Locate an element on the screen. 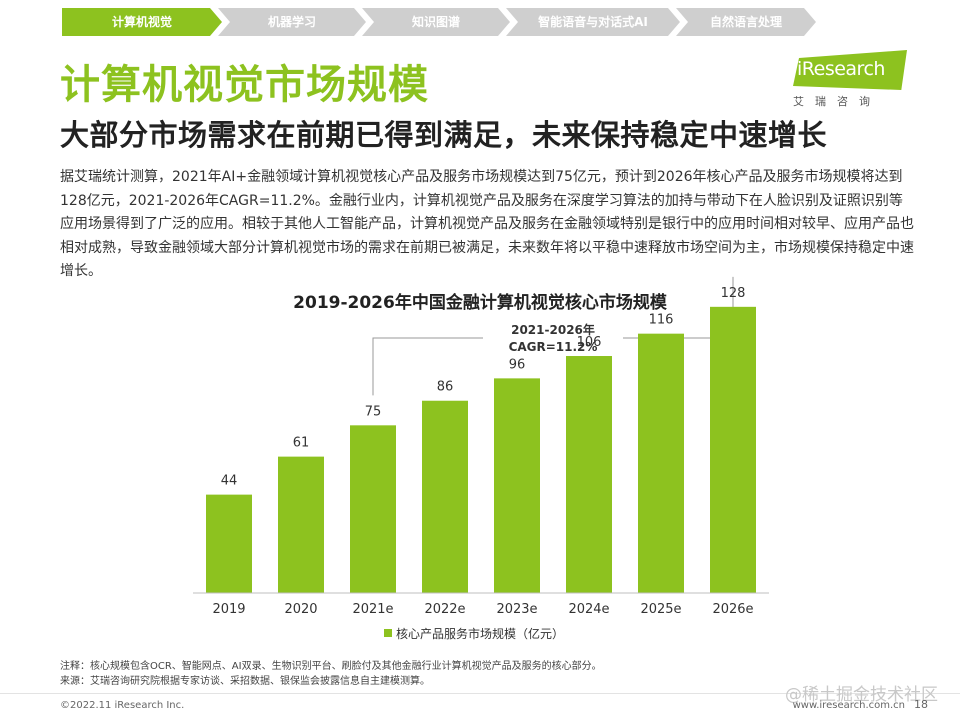 This screenshot has height=720, width=960. source-text: 来源：艾瑞咨询研究院根据专家访谈、采招数据、银保监会披露信息自主建模测算。 is located at coordinates (245, 681).